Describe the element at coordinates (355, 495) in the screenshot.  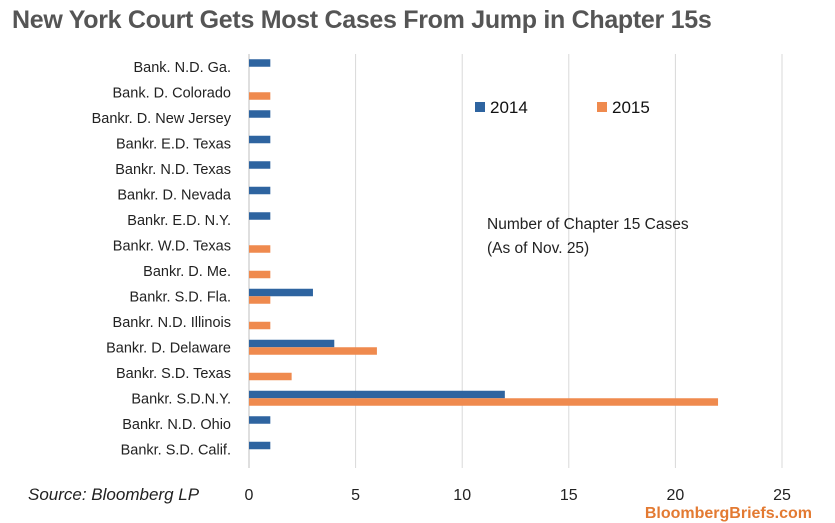
I see `x-tick-label: 5` at that location.